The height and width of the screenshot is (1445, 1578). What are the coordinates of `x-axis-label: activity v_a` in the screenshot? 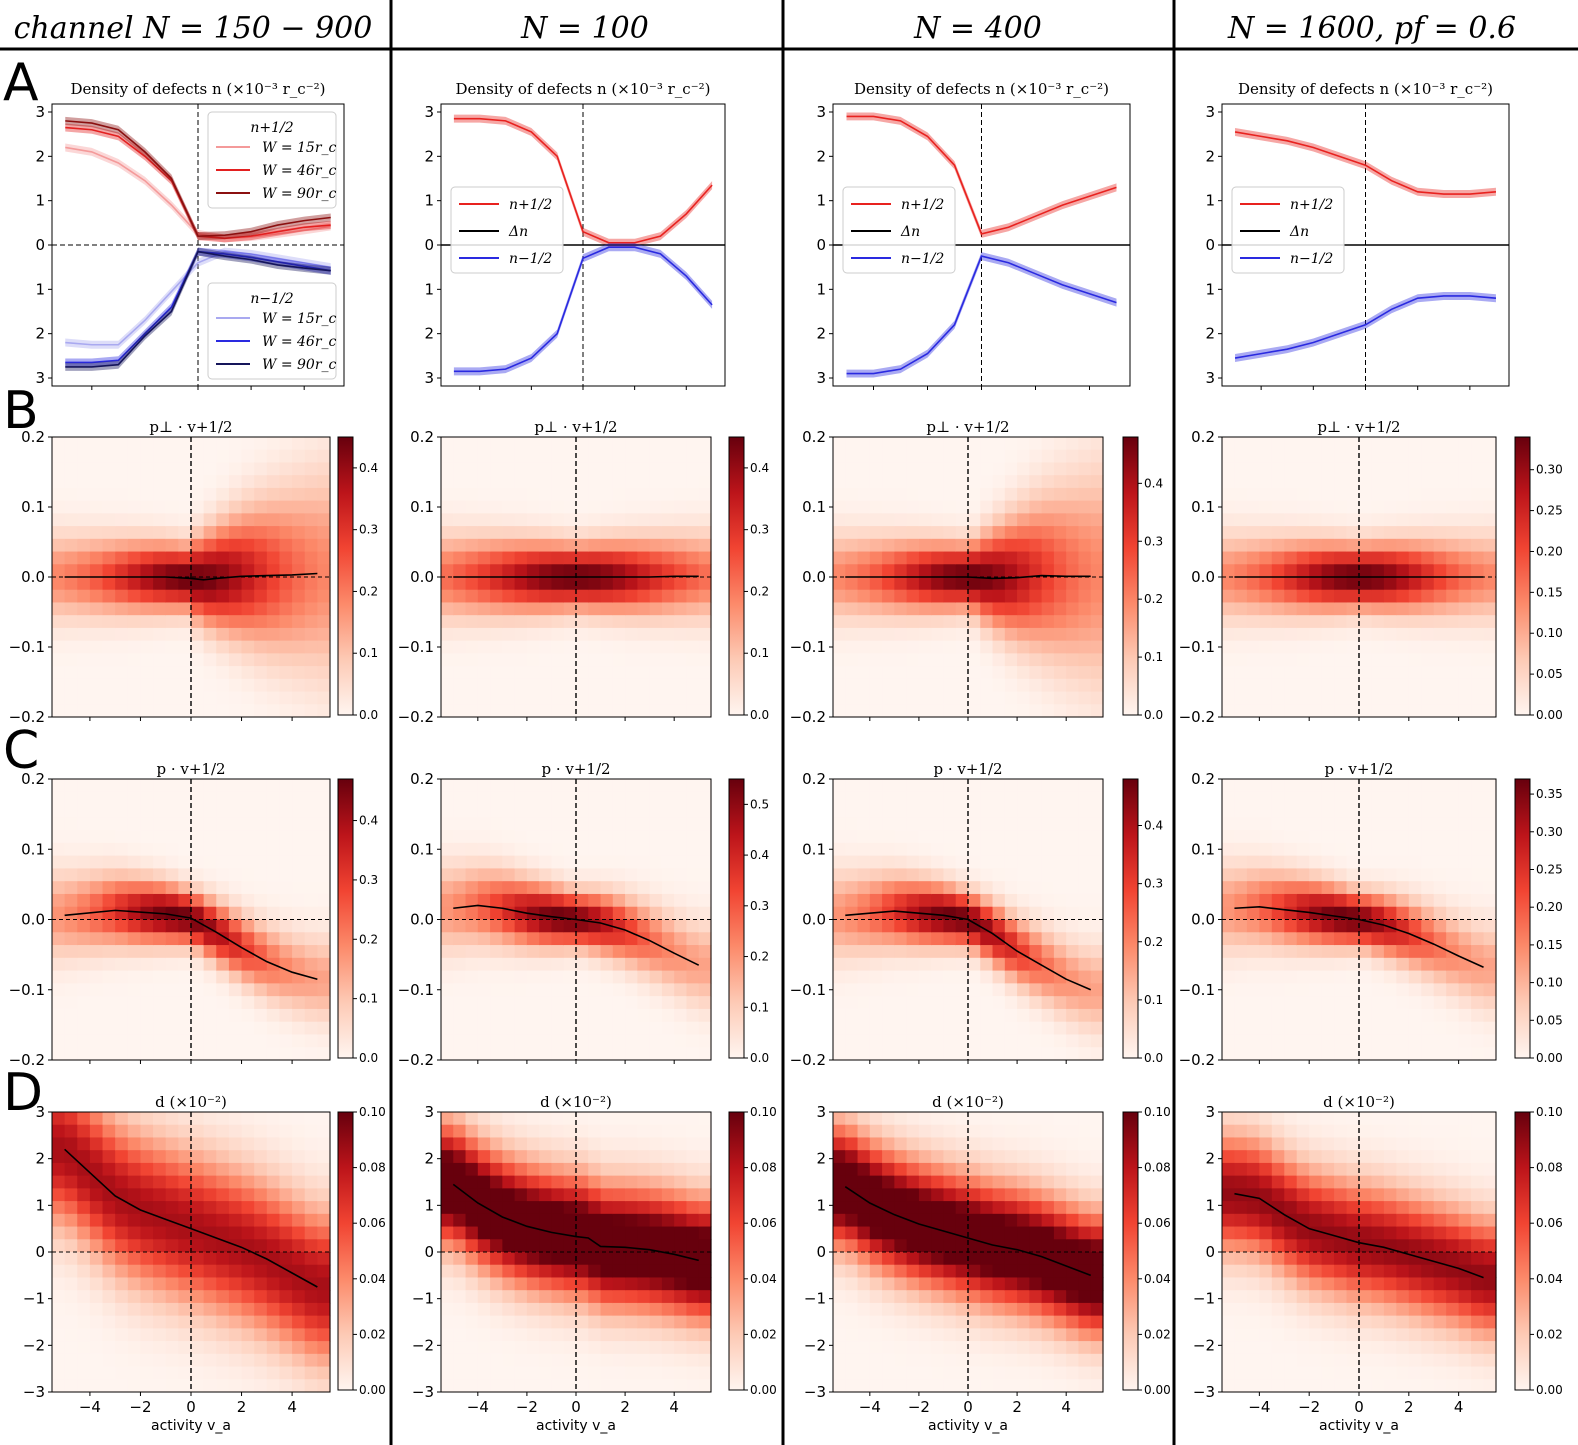 It's located at (191, 1426).